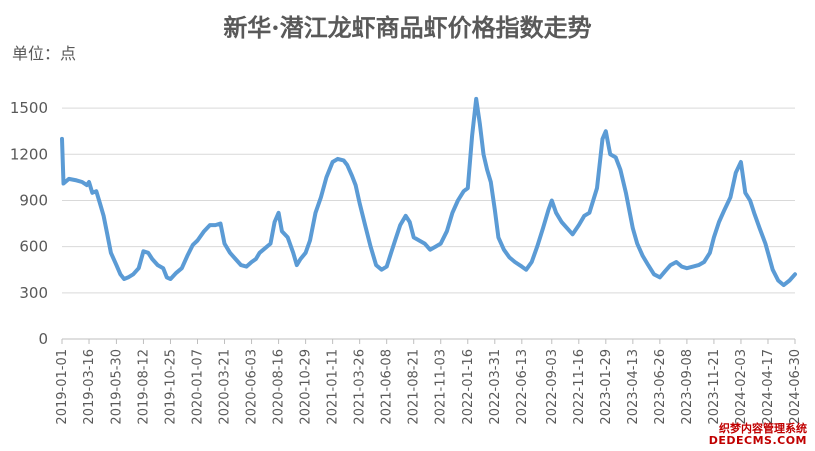  Describe the element at coordinates (714, 387) in the screenshot. I see `x-tick-label: 2023-11-21` at that location.